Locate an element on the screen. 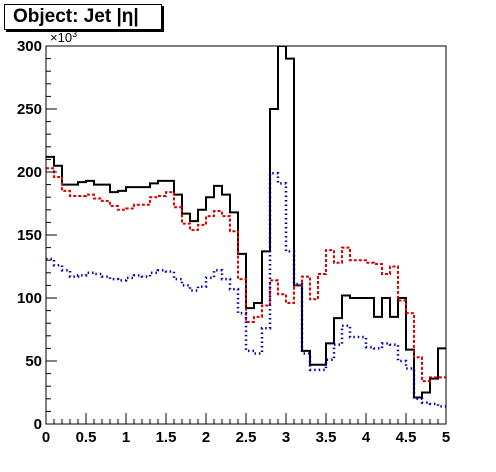 The height and width of the screenshot is (472, 496). x-tick-label: 0 is located at coordinates (46, 437).